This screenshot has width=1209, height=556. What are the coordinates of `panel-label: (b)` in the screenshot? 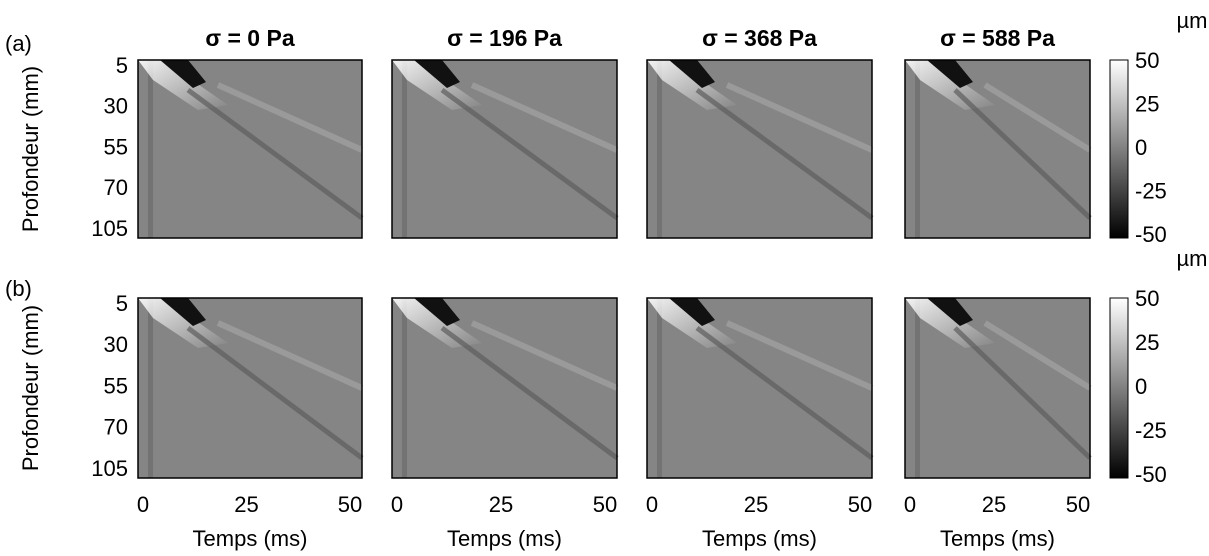 It's located at (18, 288).